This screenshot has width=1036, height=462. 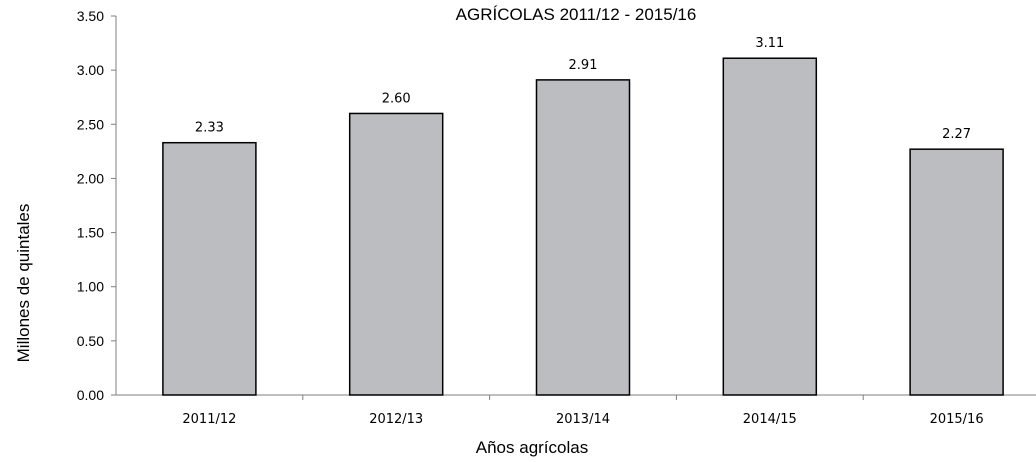 I want to click on y-tick-label: 3.00, so click(x=90, y=70).